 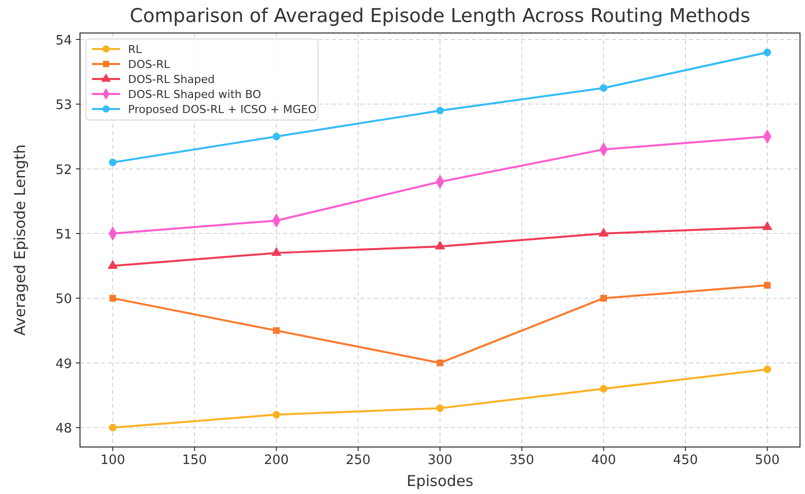 I want to click on x-tick-label: 400, so click(x=603, y=460).